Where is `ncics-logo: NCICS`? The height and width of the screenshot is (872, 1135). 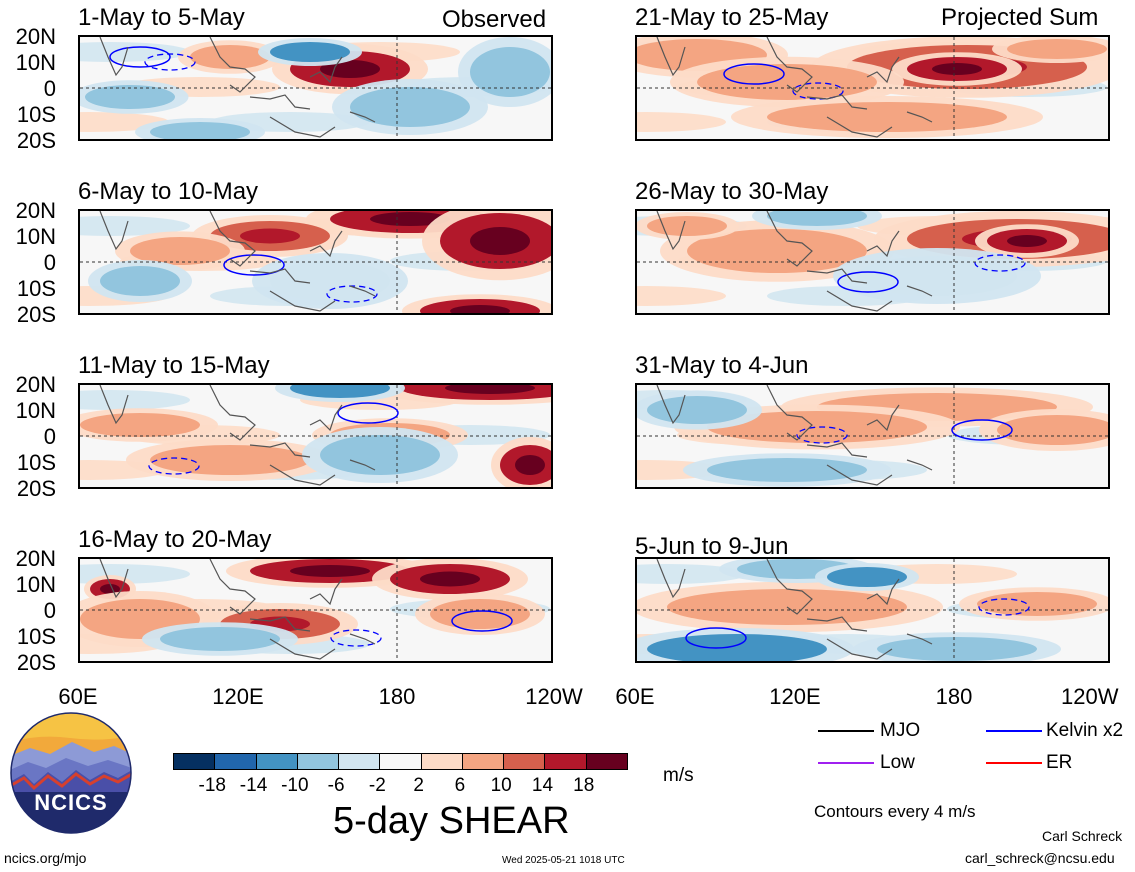
ncics-logo: NCICS is located at coordinates (71, 773).